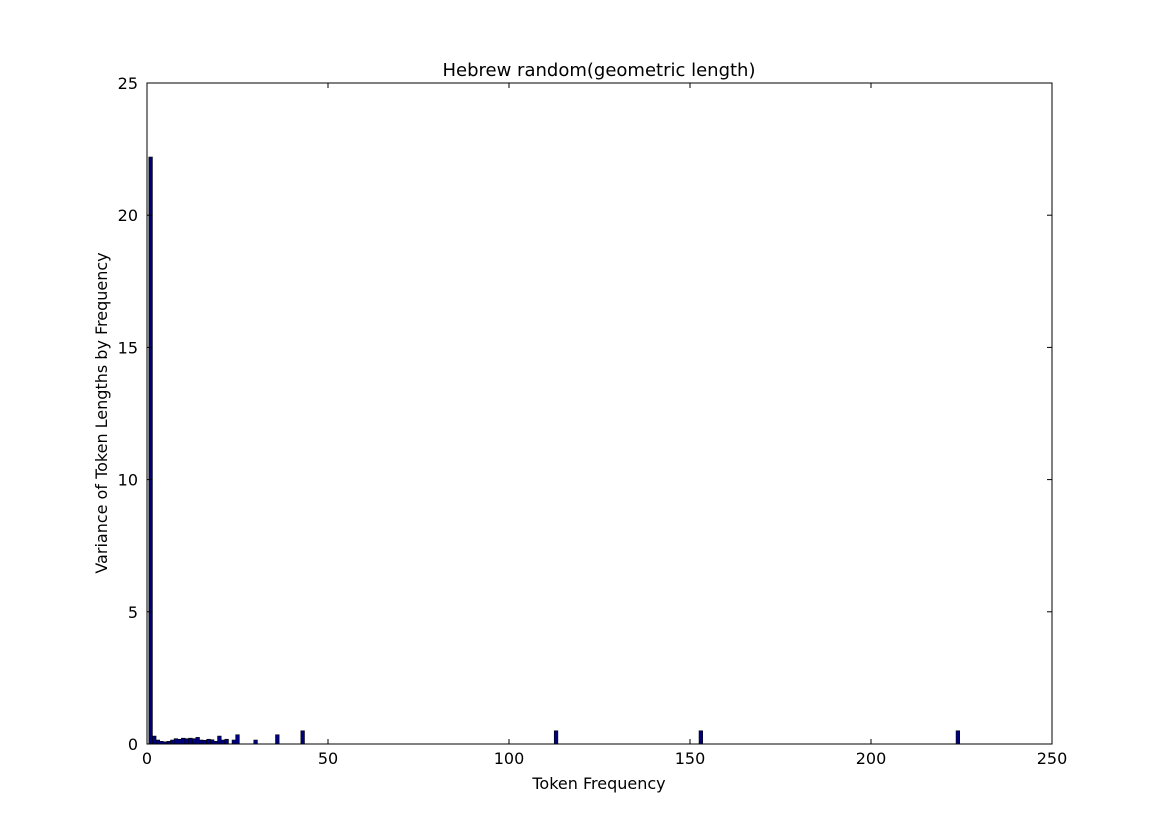 The image size is (1169, 832). I want to click on y-tick-label: 25, so click(128, 83).